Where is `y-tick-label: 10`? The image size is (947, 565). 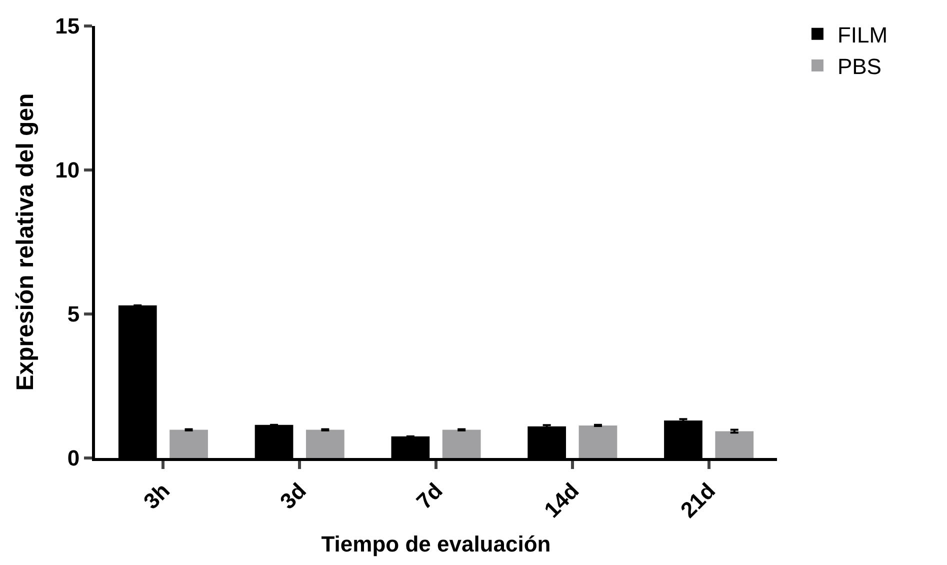
y-tick-label: 10 is located at coordinates (67, 170).